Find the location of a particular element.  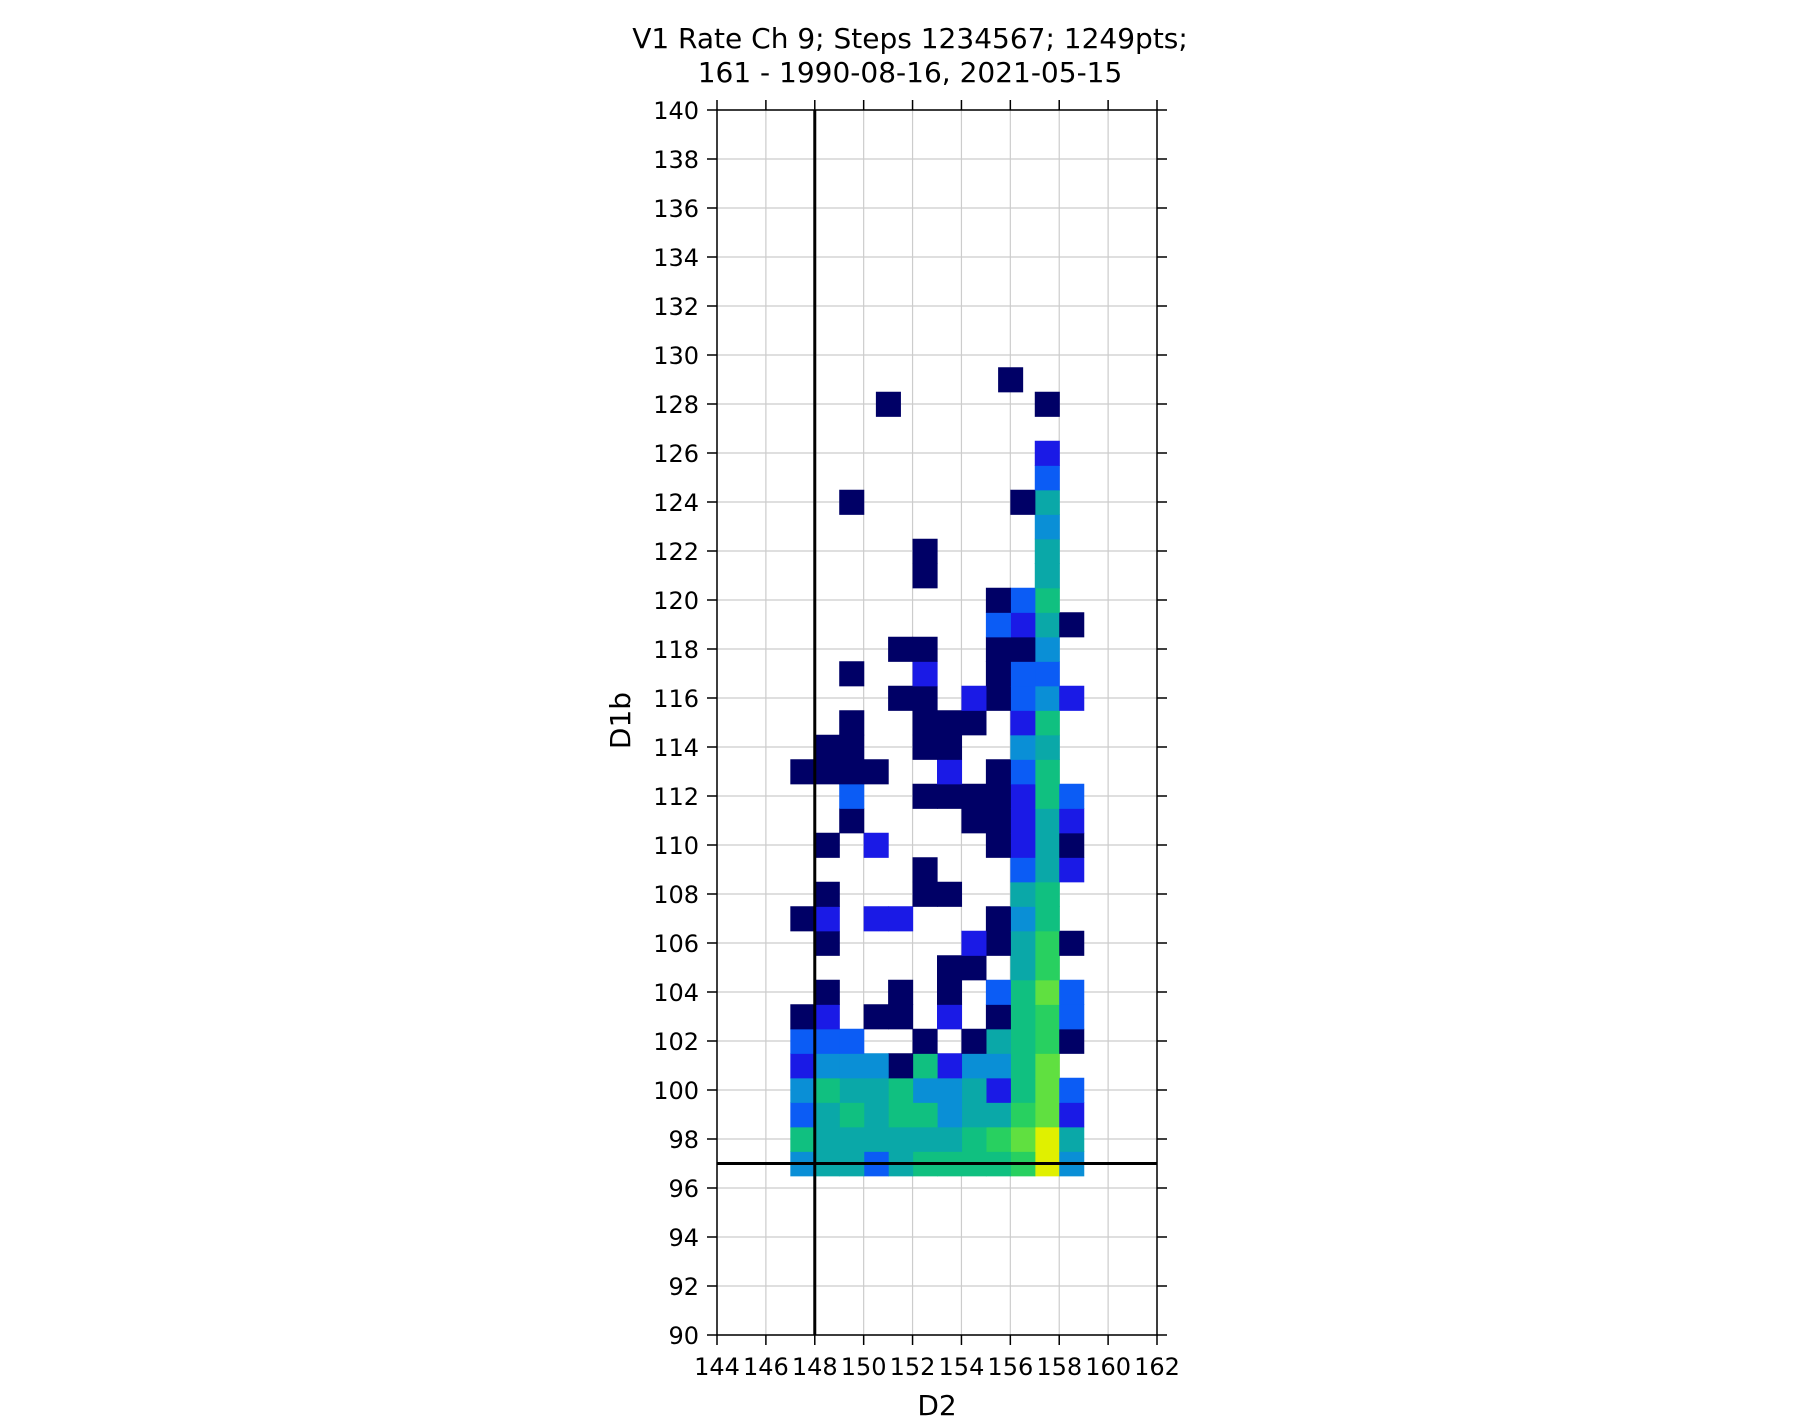

y-tick-label: 140 is located at coordinates (676, 111).